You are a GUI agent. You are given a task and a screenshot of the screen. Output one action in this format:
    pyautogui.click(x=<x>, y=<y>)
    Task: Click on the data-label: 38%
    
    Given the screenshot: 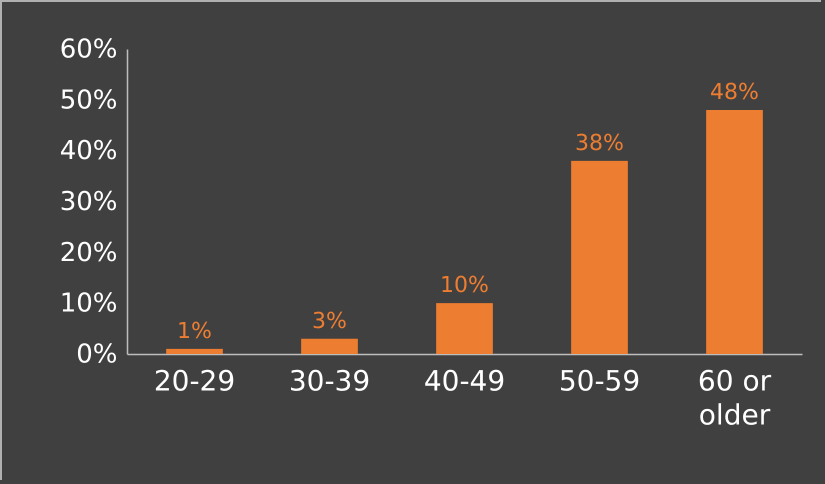 What is the action you would take?
    pyautogui.click(x=599, y=143)
    